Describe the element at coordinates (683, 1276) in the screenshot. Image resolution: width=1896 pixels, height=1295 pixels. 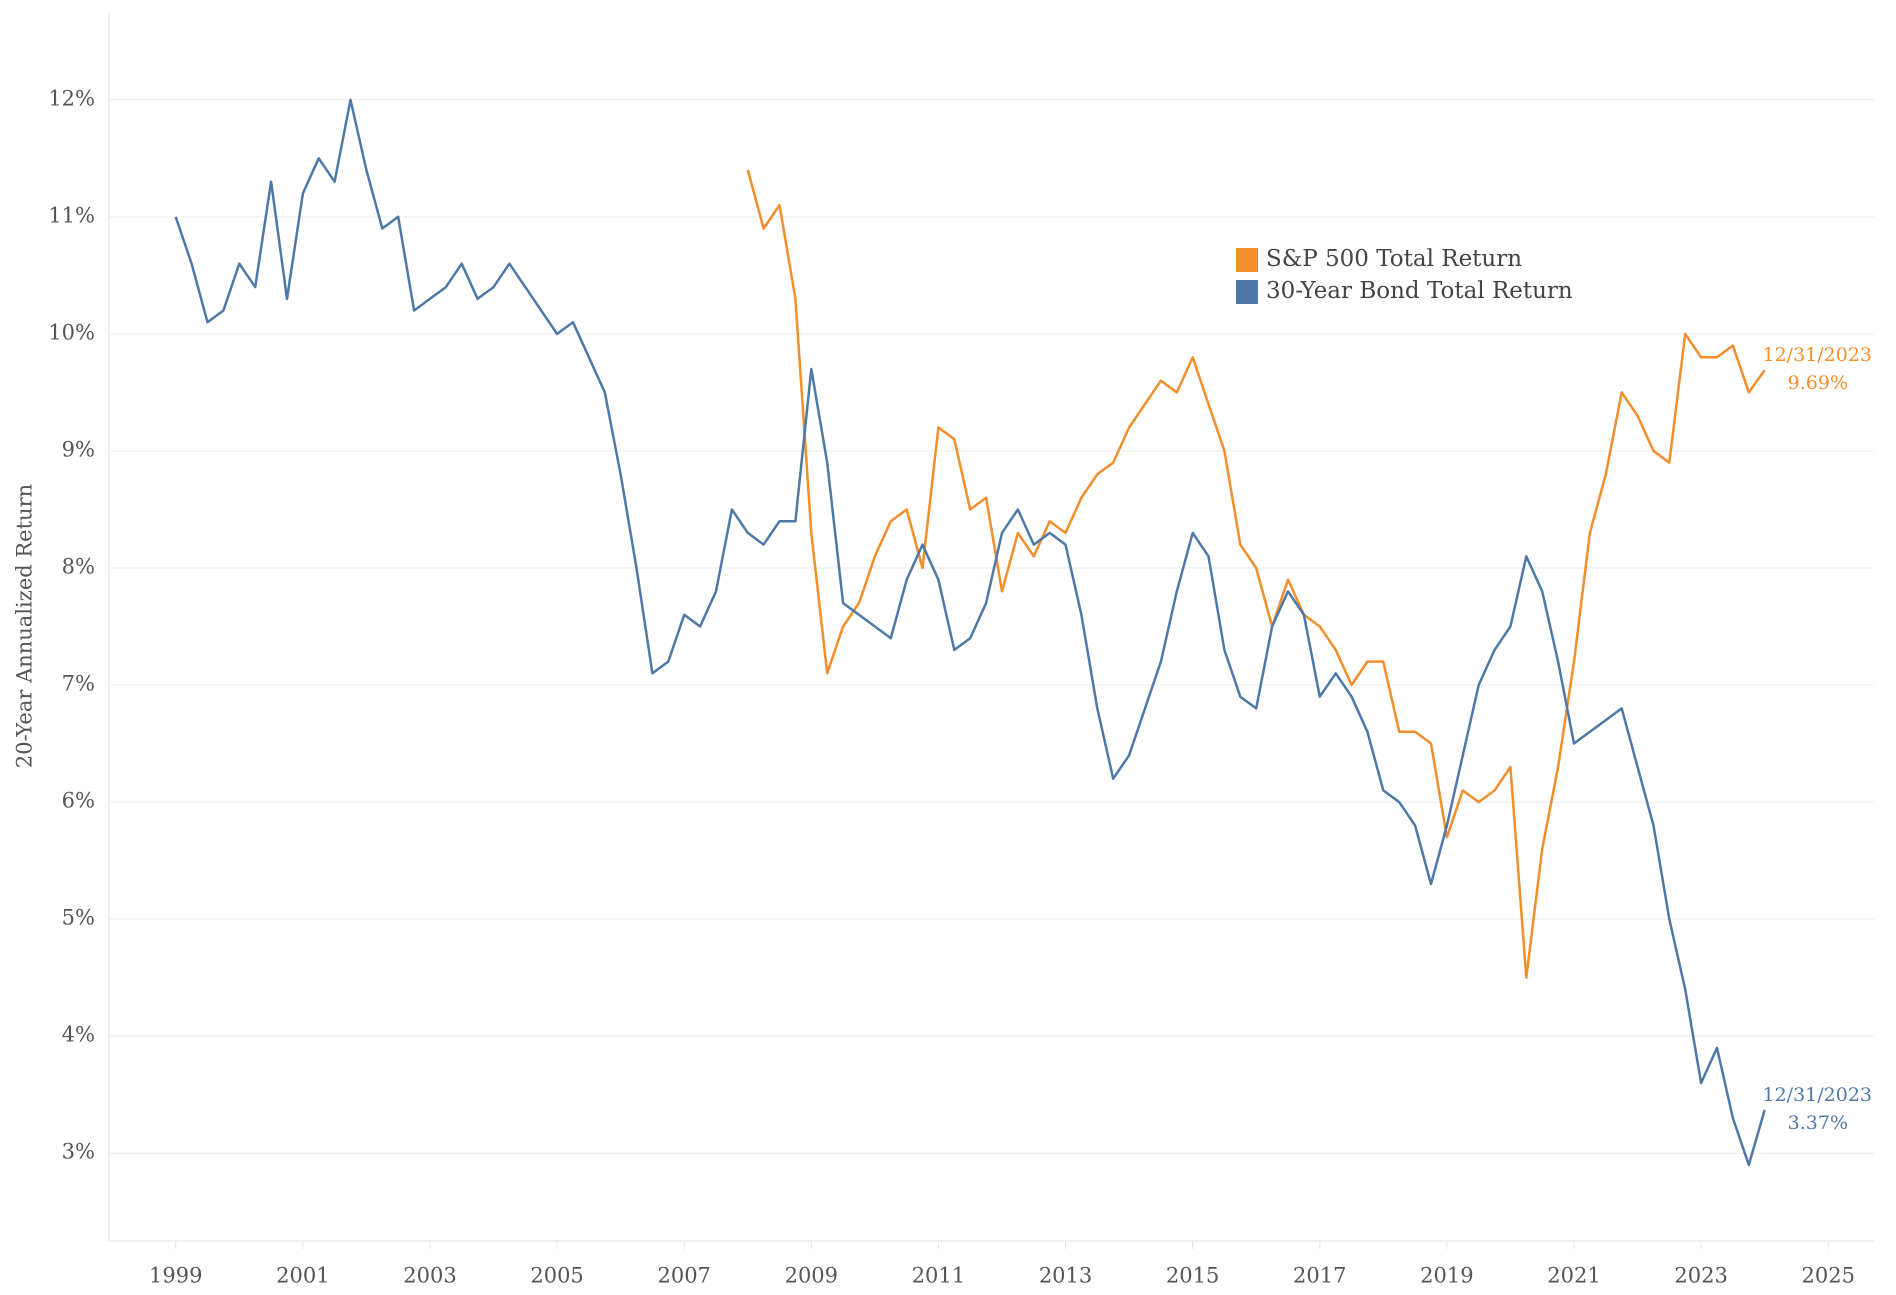
I see `x-tick-label: 2007` at that location.